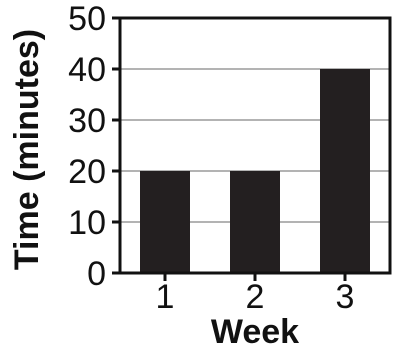  Describe the element at coordinates (345, 297) in the screenshot. I see `x-tick-label: 3` at that location.